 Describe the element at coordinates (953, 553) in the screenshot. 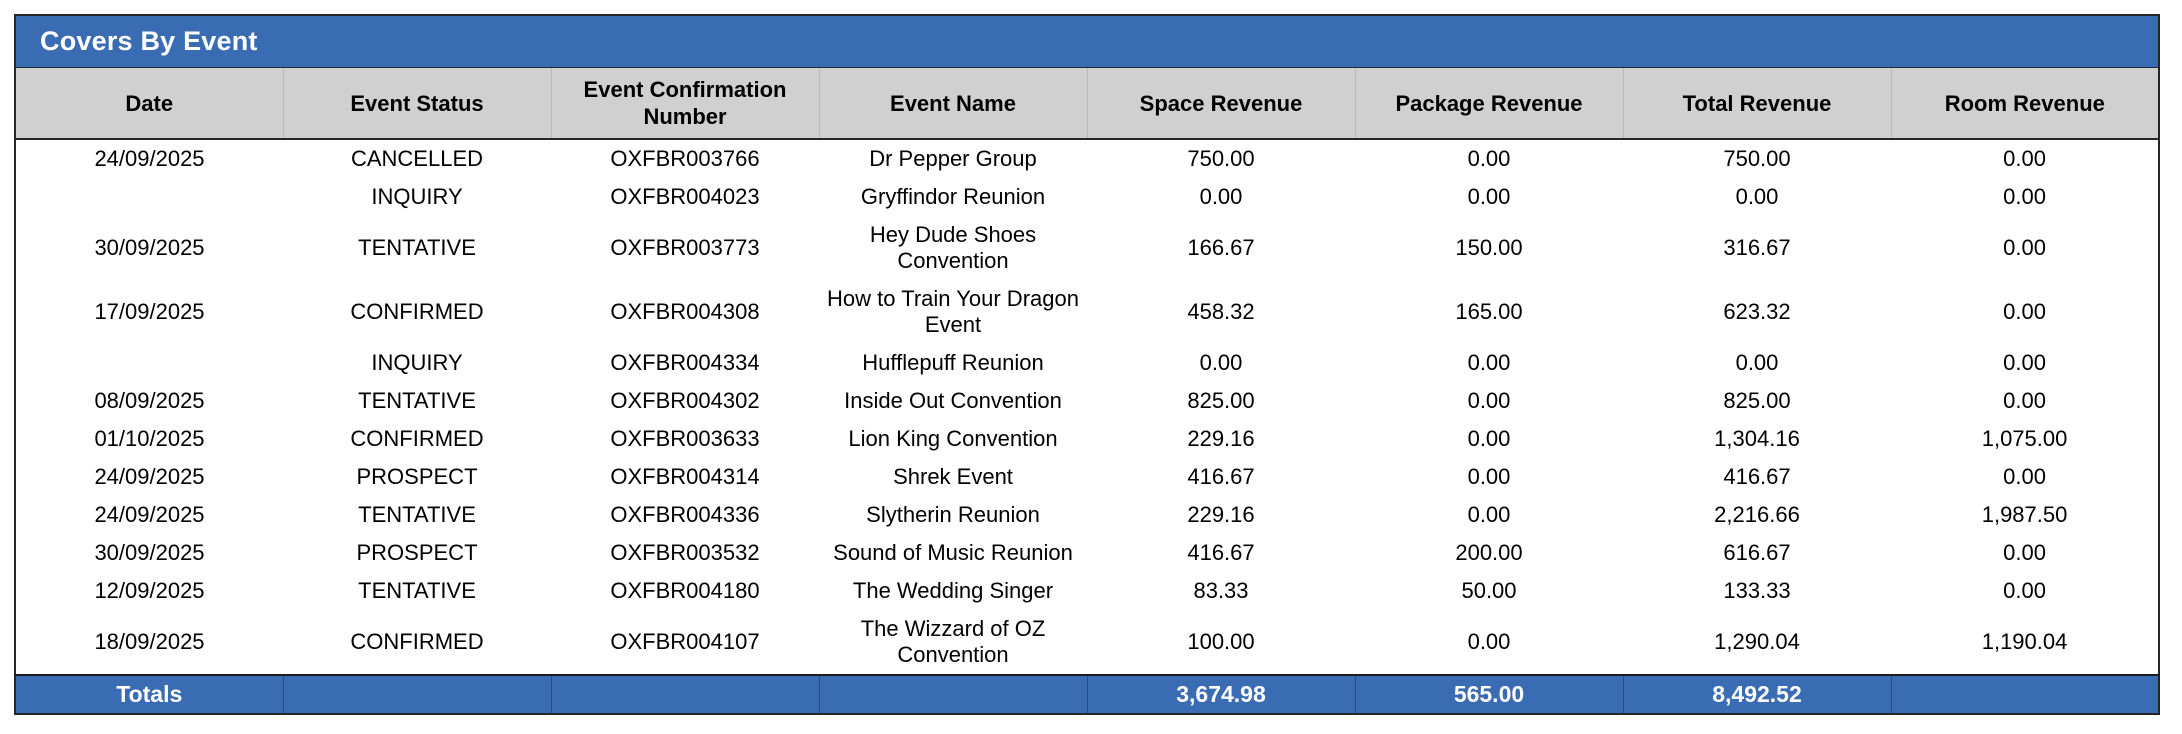

I see `cell-event-name: Sound of Music Reunion` at that location.